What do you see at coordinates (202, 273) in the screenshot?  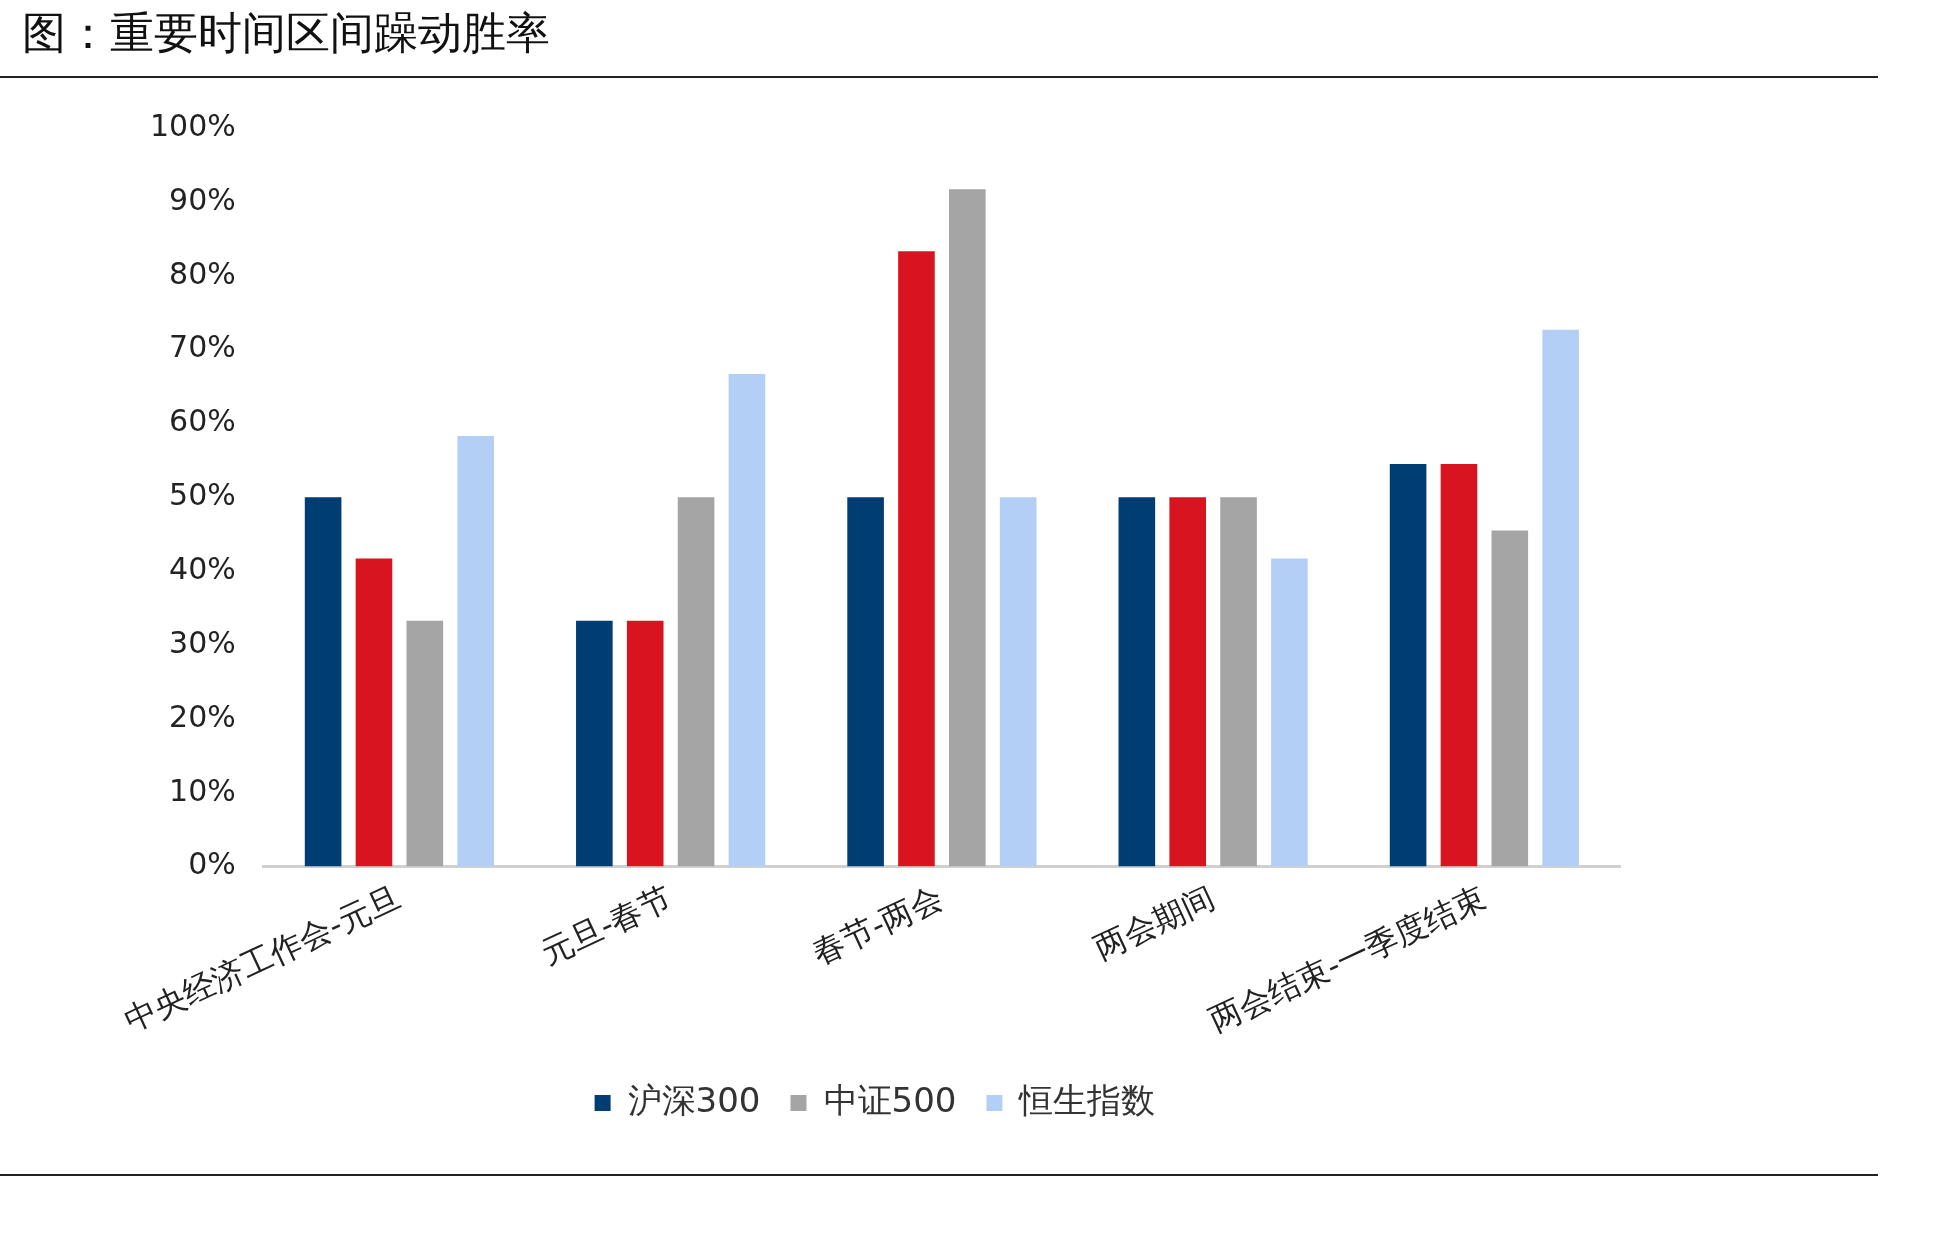 I see `y-tick-label: 80%` at bounding box center [202, 273].